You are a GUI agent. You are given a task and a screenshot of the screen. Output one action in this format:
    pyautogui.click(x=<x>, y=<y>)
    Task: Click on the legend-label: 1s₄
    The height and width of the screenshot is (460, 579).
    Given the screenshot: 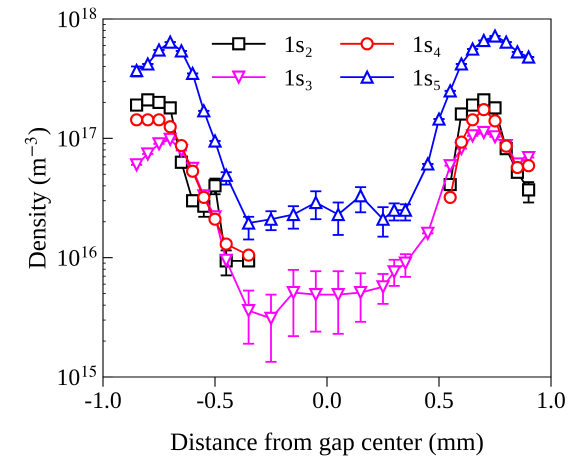 What is the action you would take?
    pyautogui.click(x=427, y=46)
    